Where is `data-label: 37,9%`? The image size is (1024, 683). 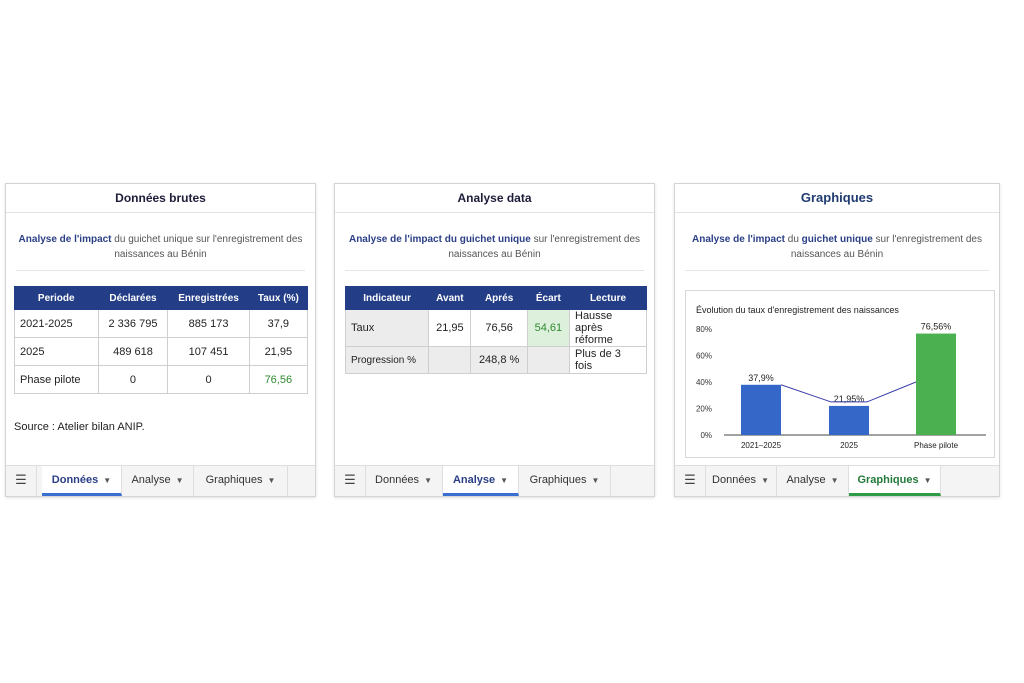
data-label: 37,9% is located at coordinates (761, 378).